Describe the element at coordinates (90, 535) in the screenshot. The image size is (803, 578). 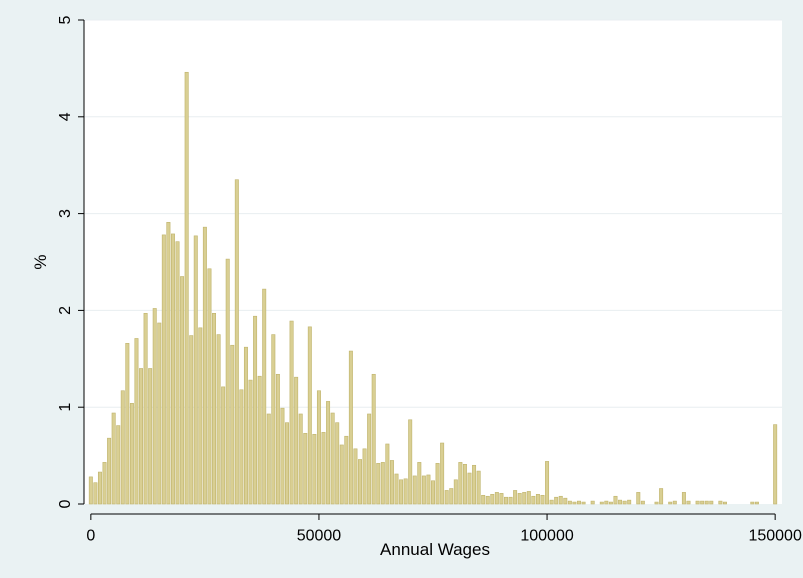
I see `x-tick-label: 0` at that location.